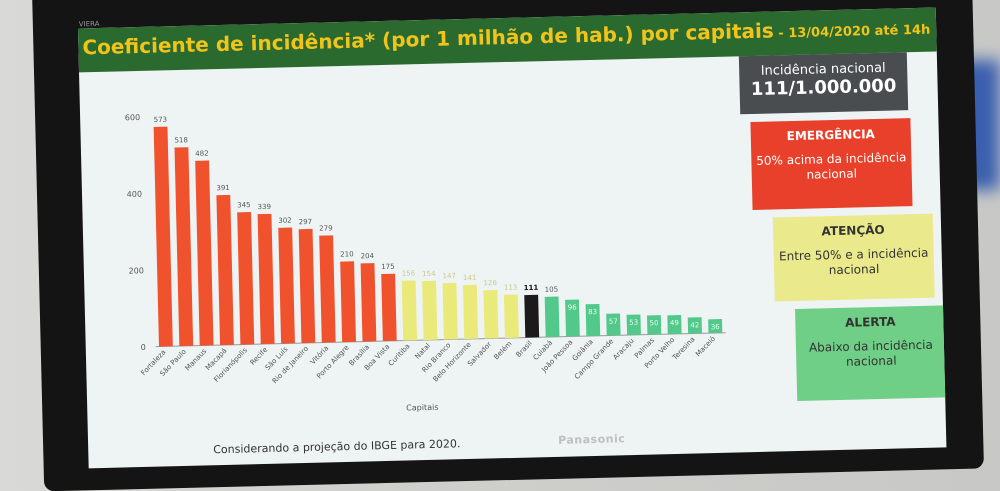 The image size is (1000, 491). What do you see at coordinates (853, 261) in the screenshot?
I see `attention-text: Entre 50% e a incidência nacional` at bounding box center [853, 261].